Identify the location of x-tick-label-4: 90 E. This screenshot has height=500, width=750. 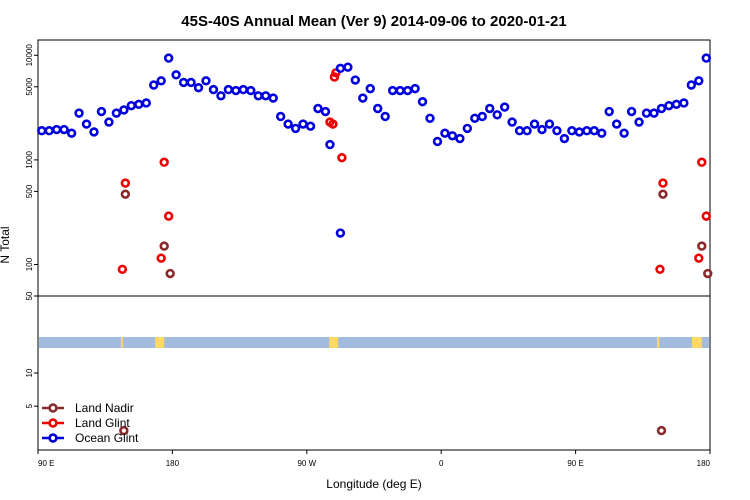
(575, 463).